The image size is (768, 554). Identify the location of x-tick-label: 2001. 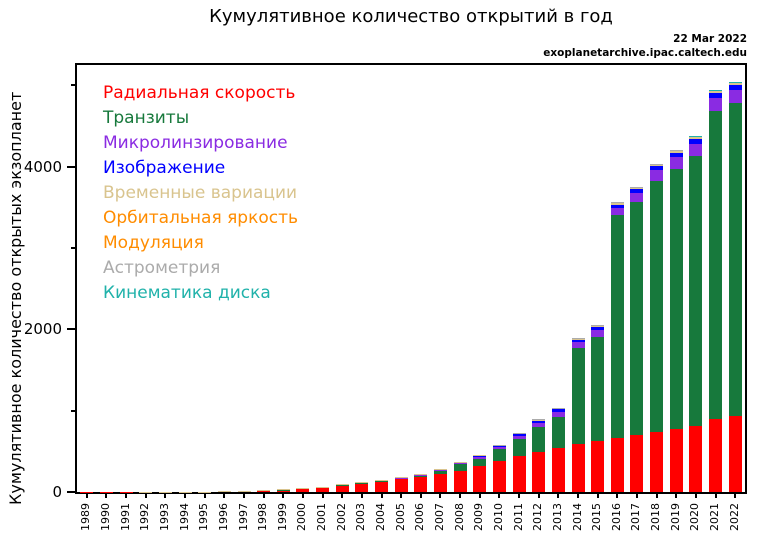
(322, 517).